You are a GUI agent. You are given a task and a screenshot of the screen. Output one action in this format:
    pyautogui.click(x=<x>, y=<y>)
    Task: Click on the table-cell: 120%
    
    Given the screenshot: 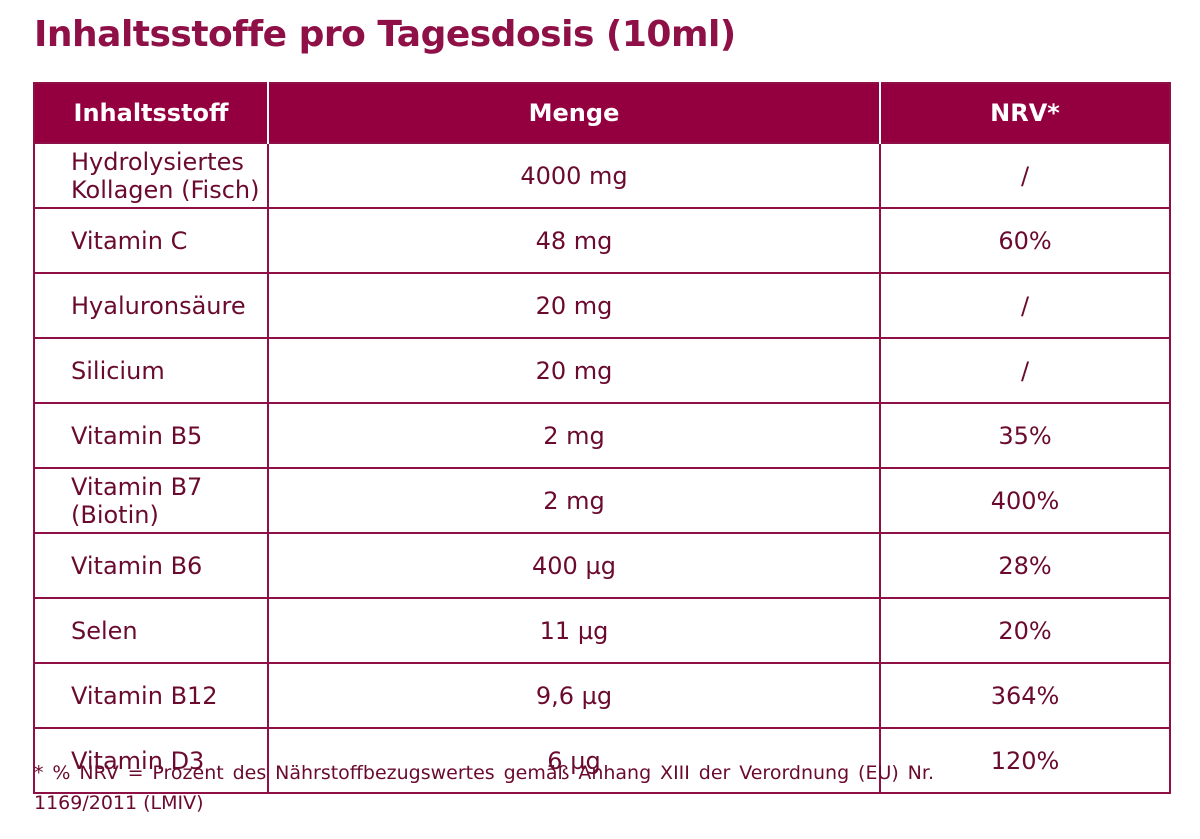 What is the action you would take?
    pyautogui.click(x=1024, y=760)
    